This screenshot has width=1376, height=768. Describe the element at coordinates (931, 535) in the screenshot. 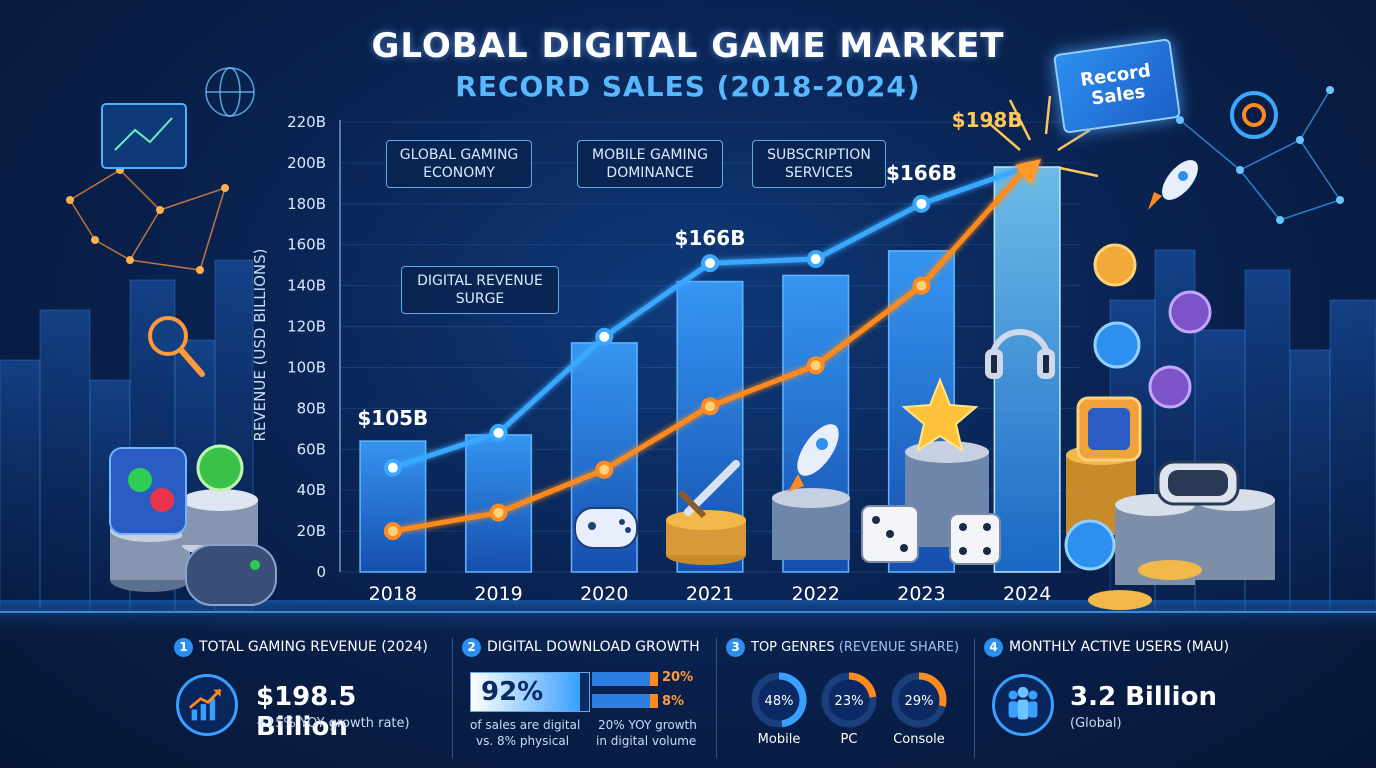

I see `dice-icon` at that location.